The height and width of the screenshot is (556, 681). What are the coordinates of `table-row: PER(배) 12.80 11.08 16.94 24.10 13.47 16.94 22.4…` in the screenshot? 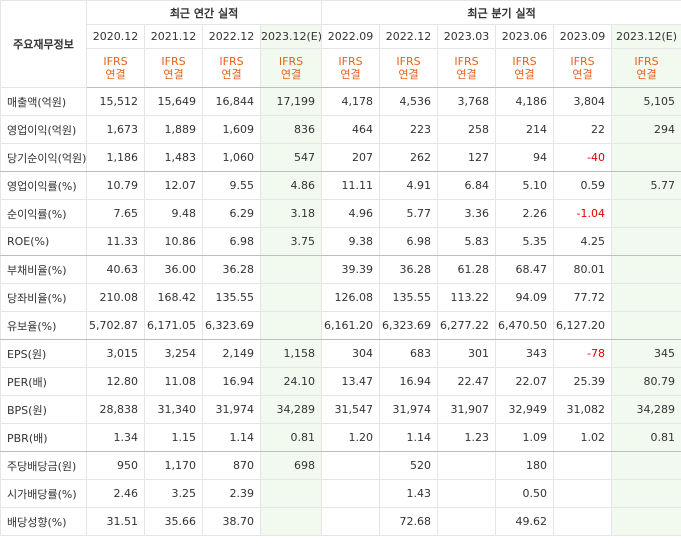 It's located at (340, 381).